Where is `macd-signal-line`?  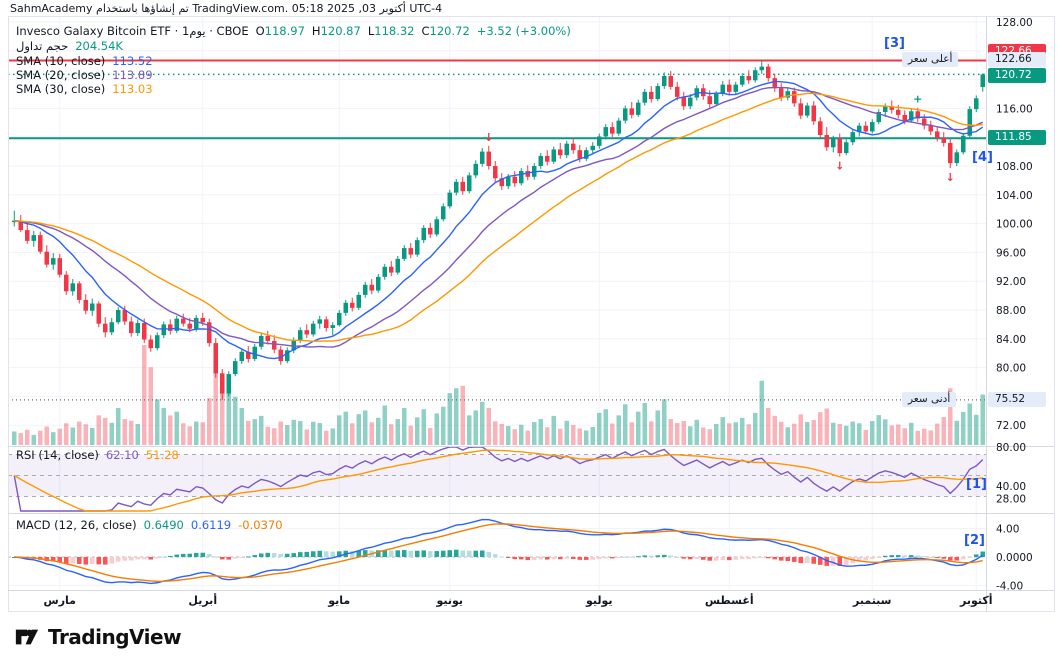
macd-signal-line is located at coordinates (498, 552).